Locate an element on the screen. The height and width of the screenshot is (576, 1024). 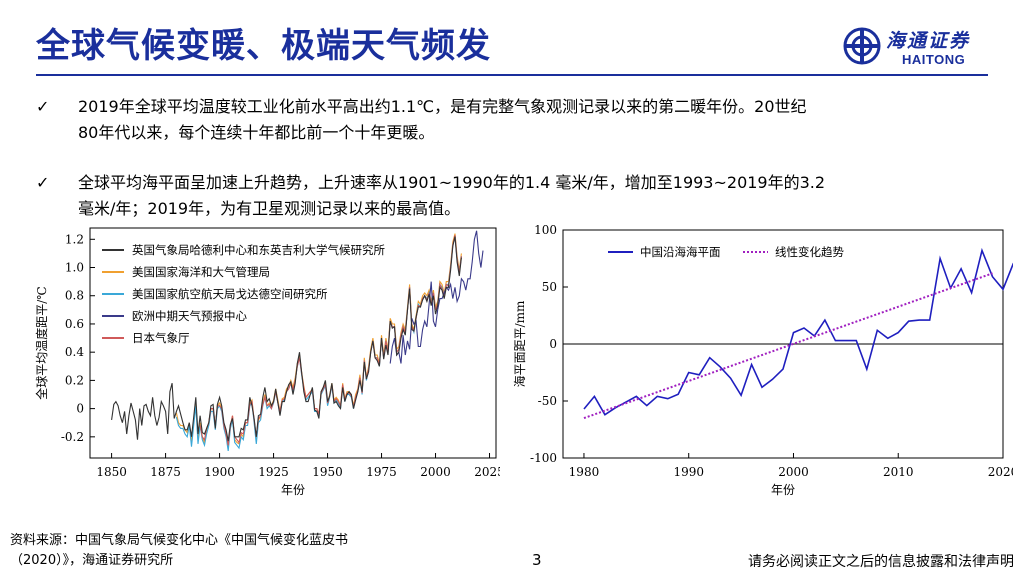
y-tick-label: -50 is located at coordinates (547, 401).